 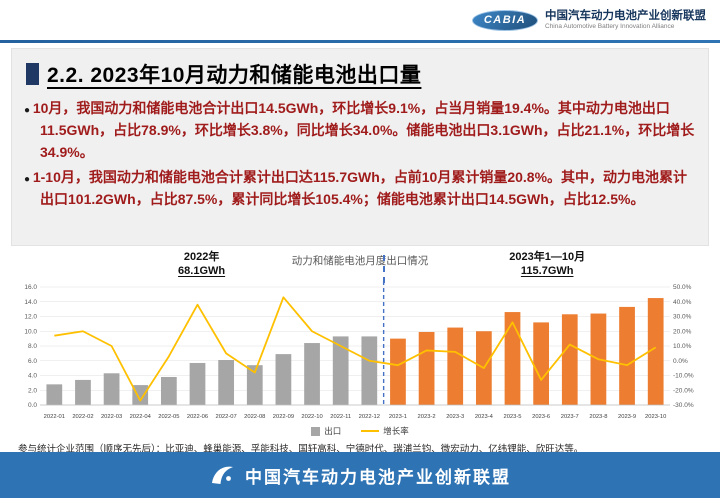 I want to click on right-axis-tick-label: 30.0%, so click(x=682, y=317).